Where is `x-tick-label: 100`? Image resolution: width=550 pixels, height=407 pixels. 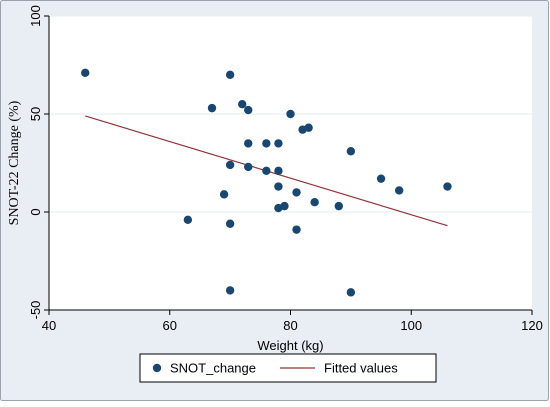
x-tick-label: 100 is located at coordinates (411, 325).